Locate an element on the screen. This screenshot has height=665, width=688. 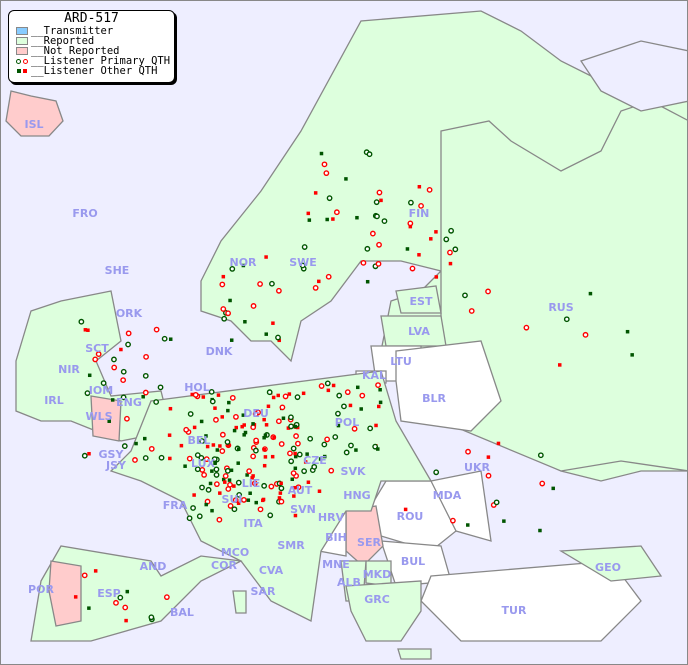
country-label-nor: NOR is located at coordinates (243, 262).